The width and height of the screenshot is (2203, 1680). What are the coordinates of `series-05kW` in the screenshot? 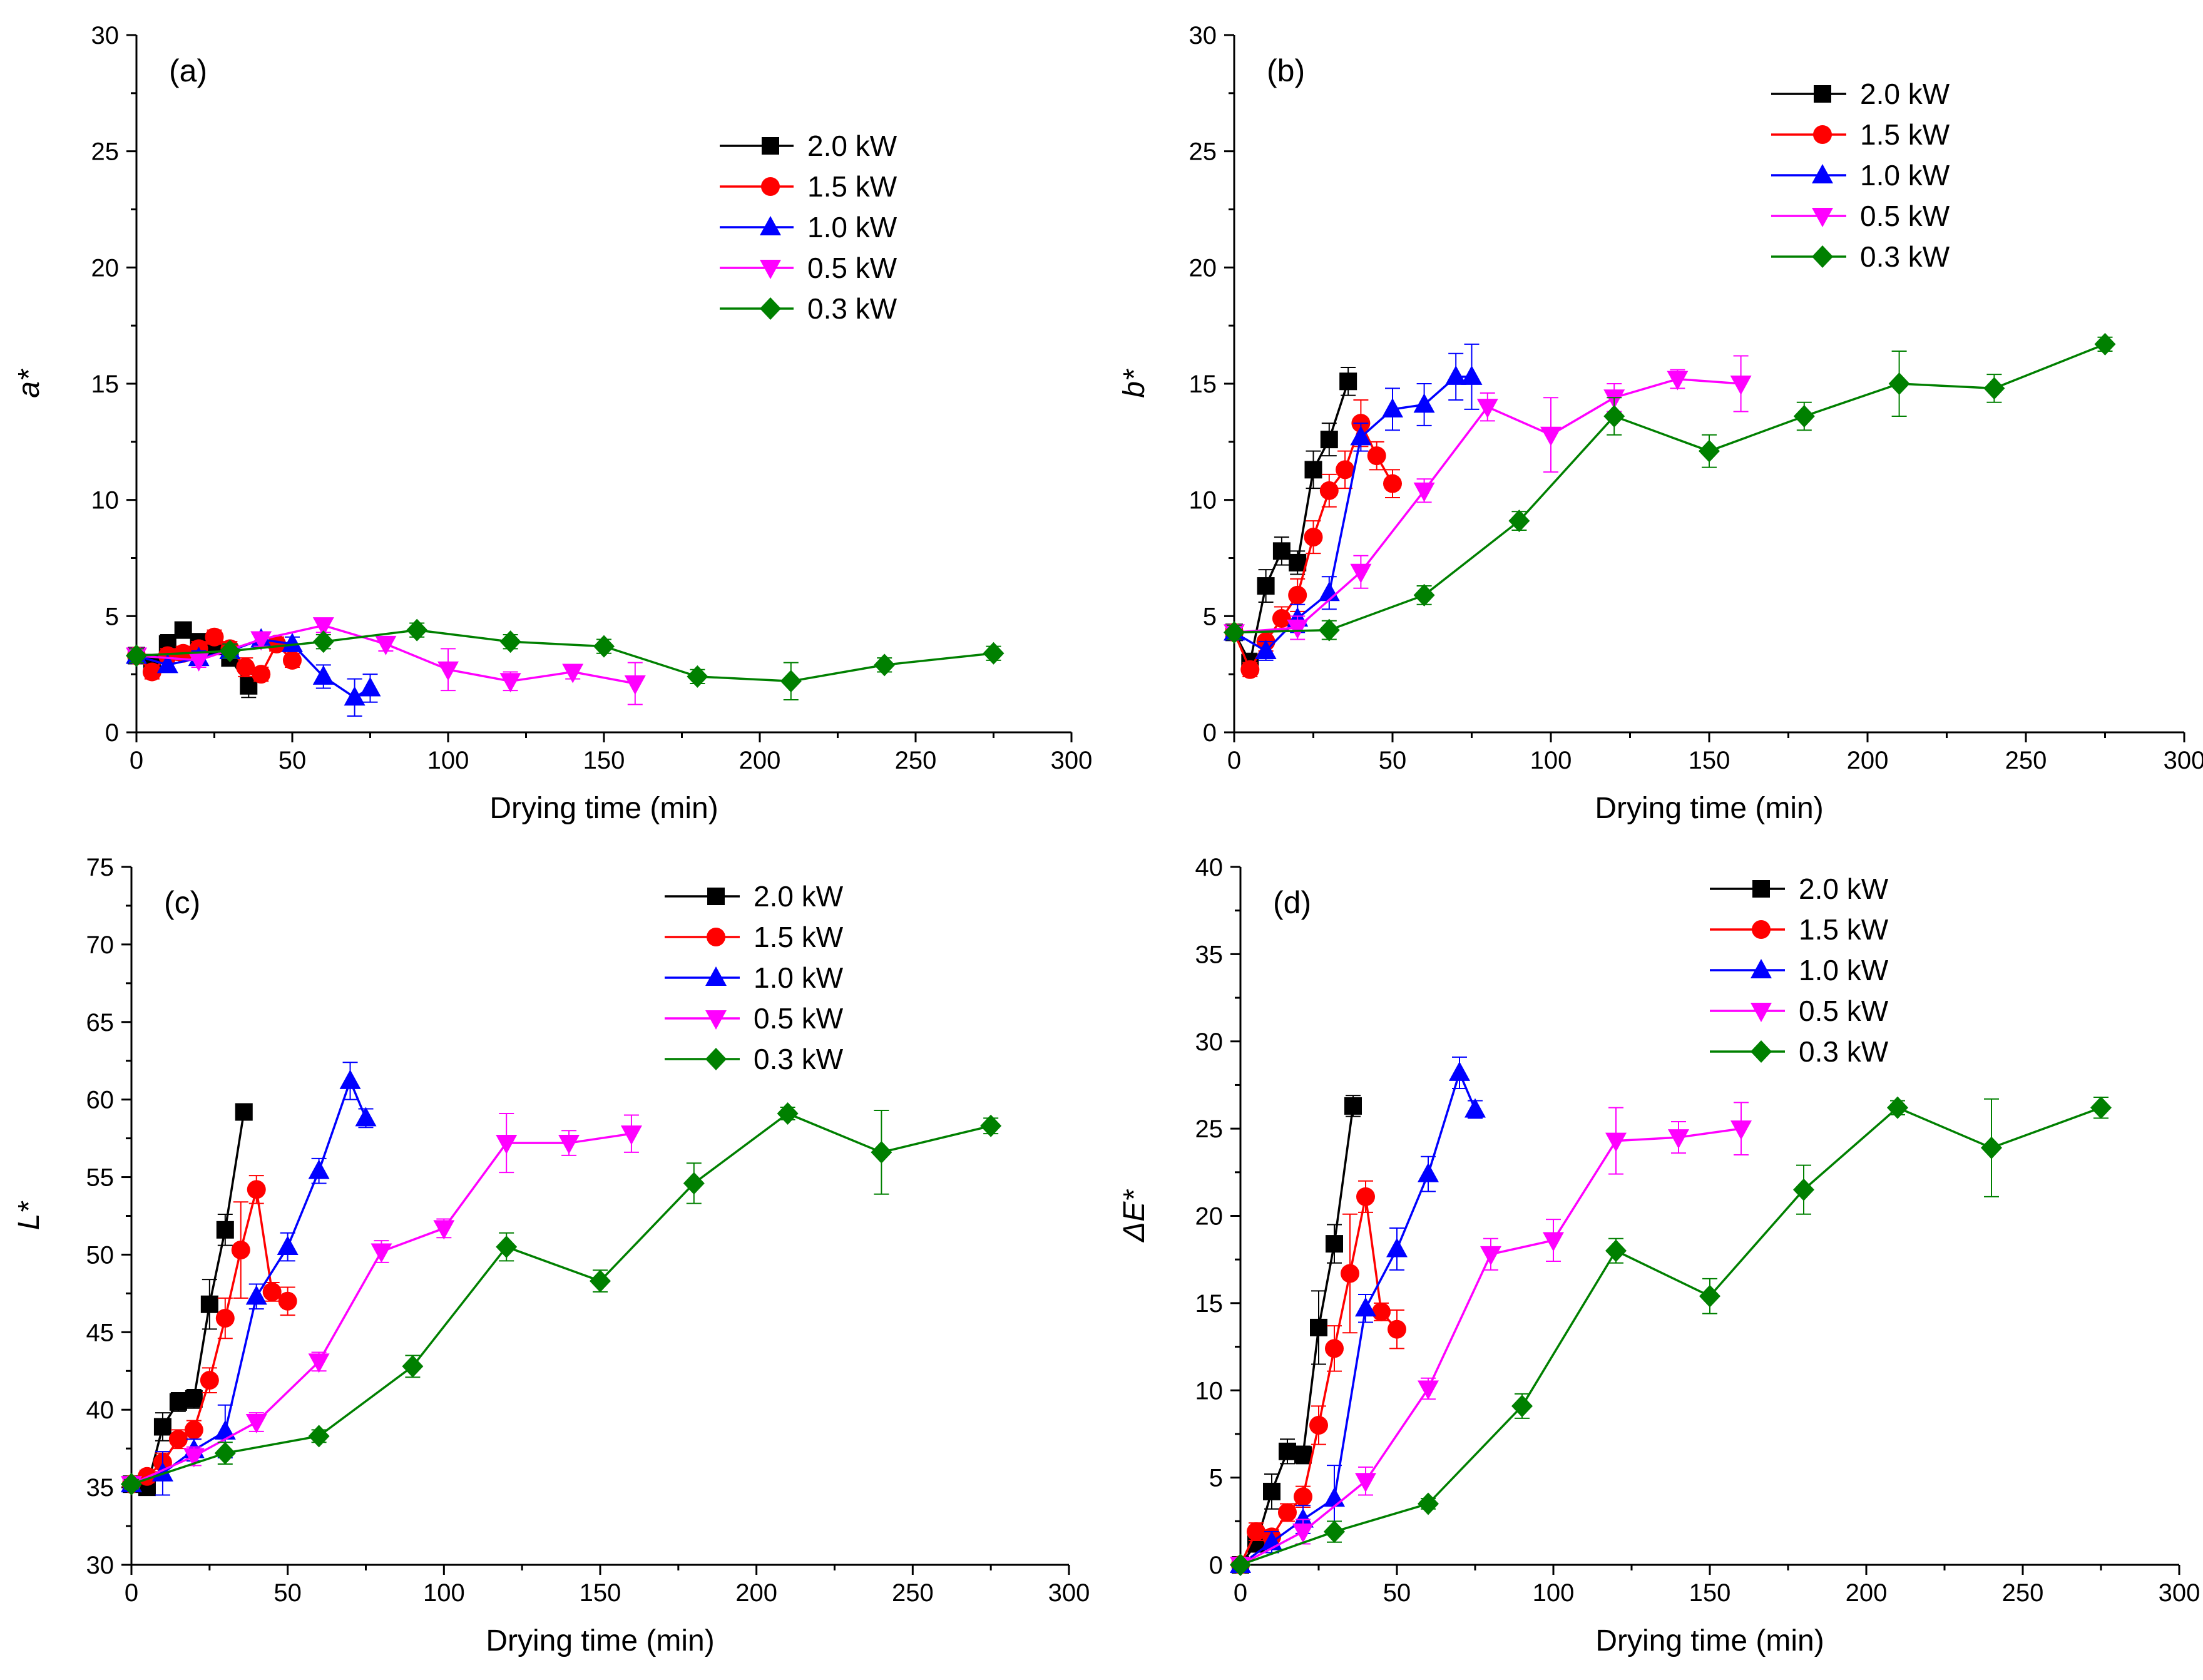 It's located at (1491, 1339).